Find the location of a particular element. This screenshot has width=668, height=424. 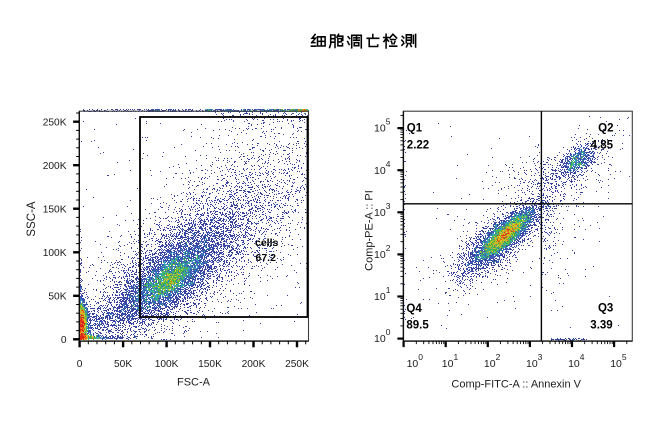

svg-text: Comp-PE-A :: PI is located at coordinates (369, 230).